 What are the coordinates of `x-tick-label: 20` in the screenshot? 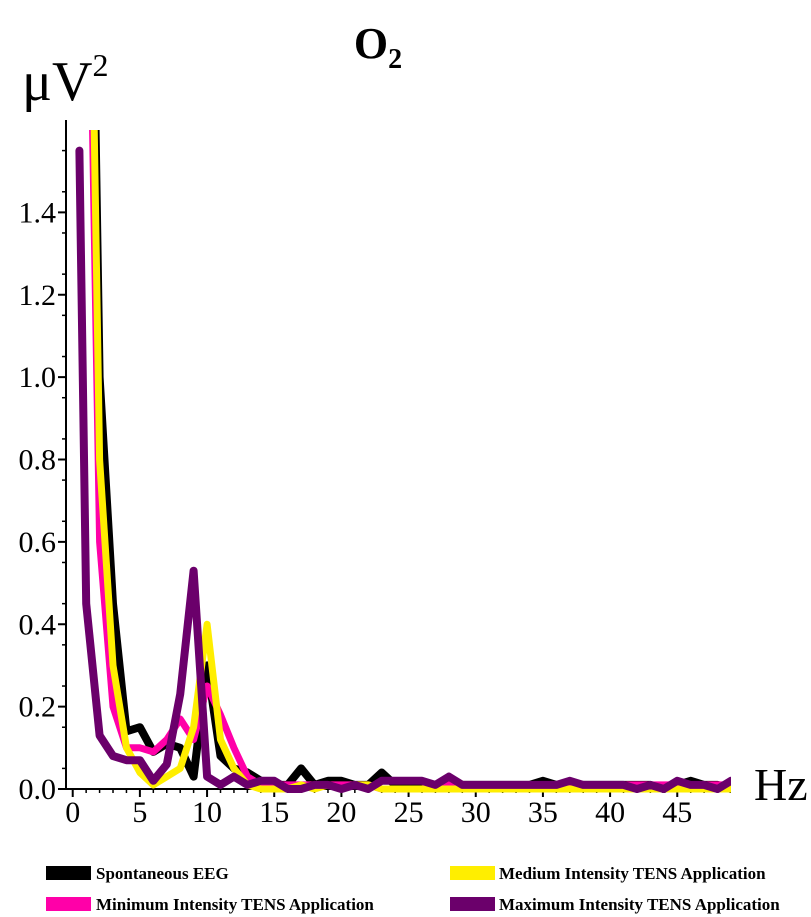 It's located at (341, 812).